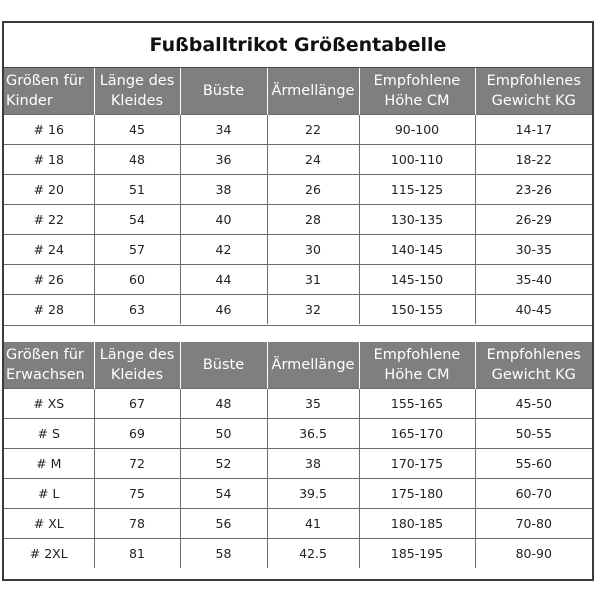  I want to click on table-row: # 22 54 40 28 130-135 26-29, so click(298, 219).